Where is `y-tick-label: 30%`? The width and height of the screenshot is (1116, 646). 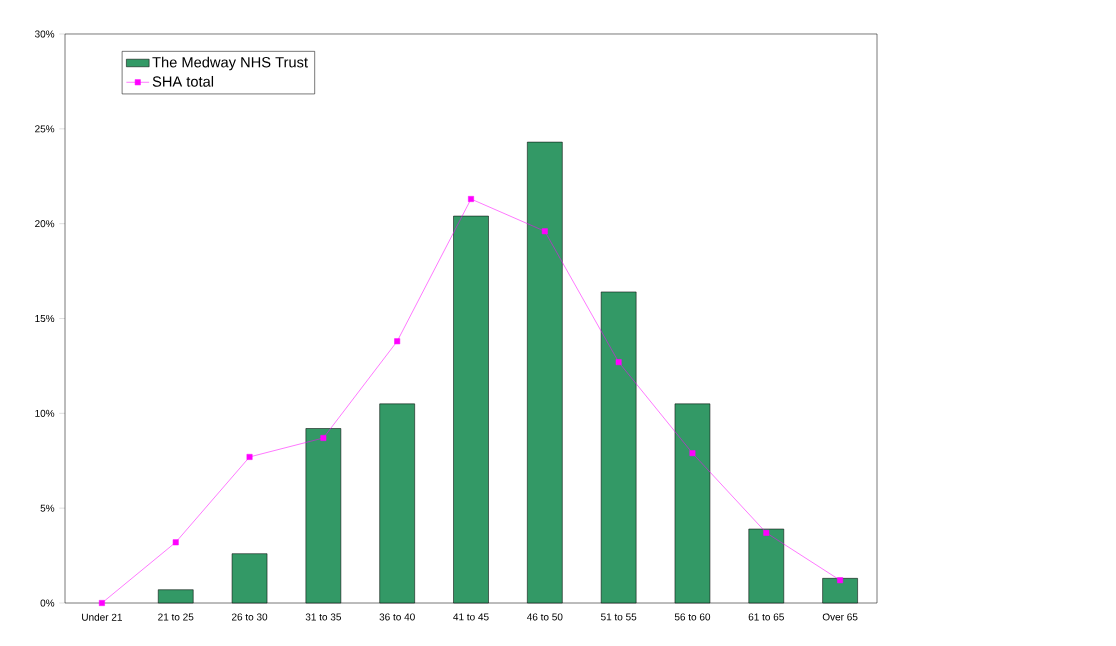
y-tick-label: 30% is located at coordinates (44, 34).